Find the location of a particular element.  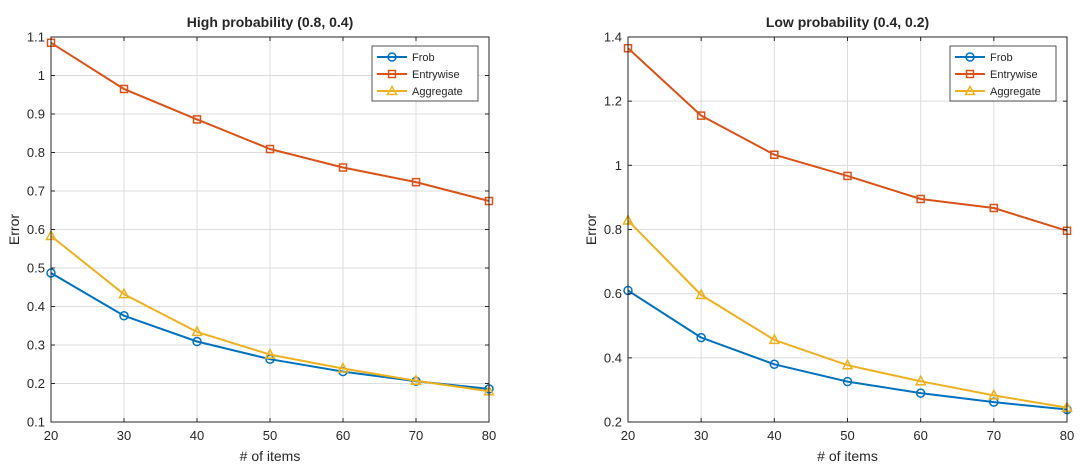

y-tick-label: 0.7 is located at coordinates (36, 191).